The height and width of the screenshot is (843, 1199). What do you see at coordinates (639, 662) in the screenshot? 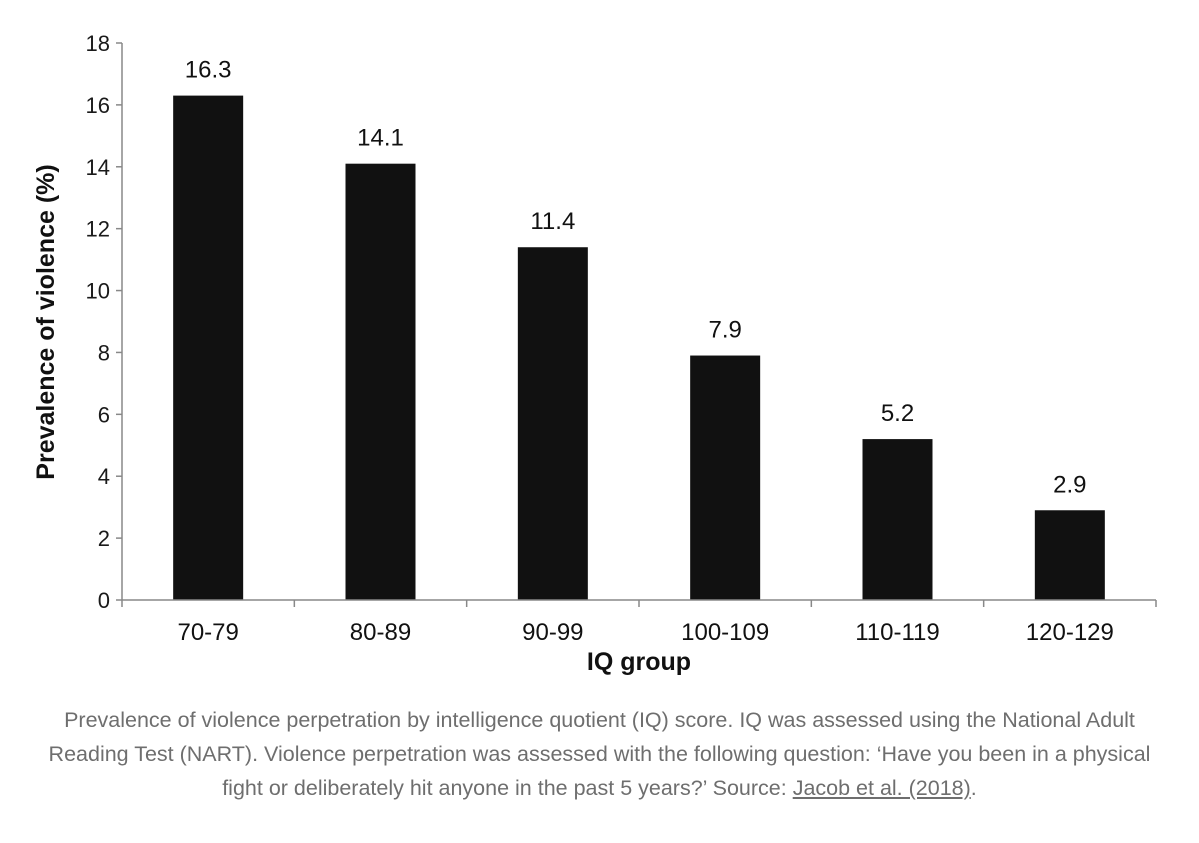
I see `x-axis-title: IQ group` at bounding box center [639, 662].